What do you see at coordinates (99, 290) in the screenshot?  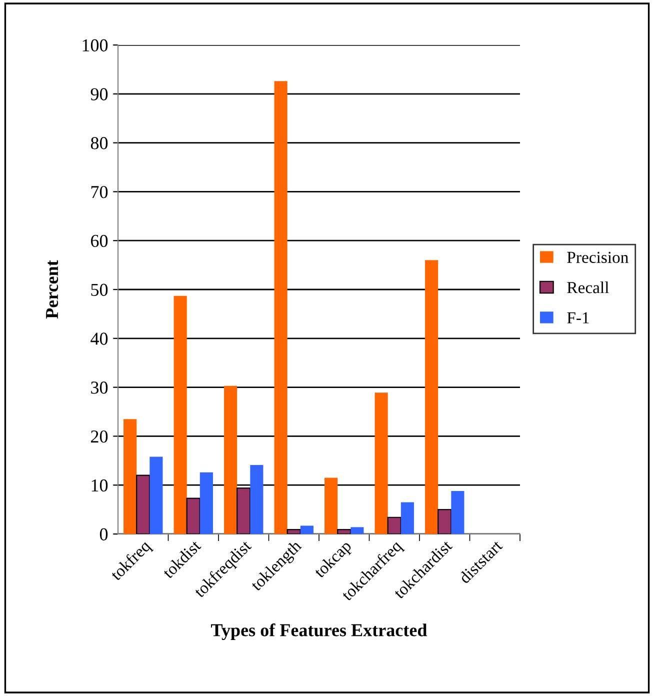 I see `y-tick-label: 50` at bounding box center [99, 290].